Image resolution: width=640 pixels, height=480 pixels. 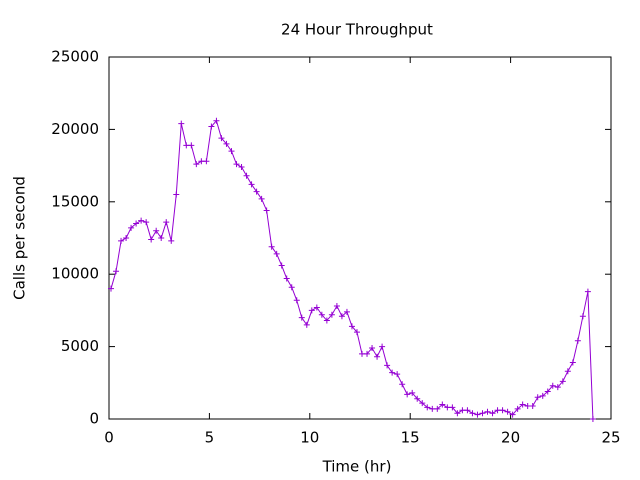 I want to click on x-tick-label: 25, so click(x=610, y=438).